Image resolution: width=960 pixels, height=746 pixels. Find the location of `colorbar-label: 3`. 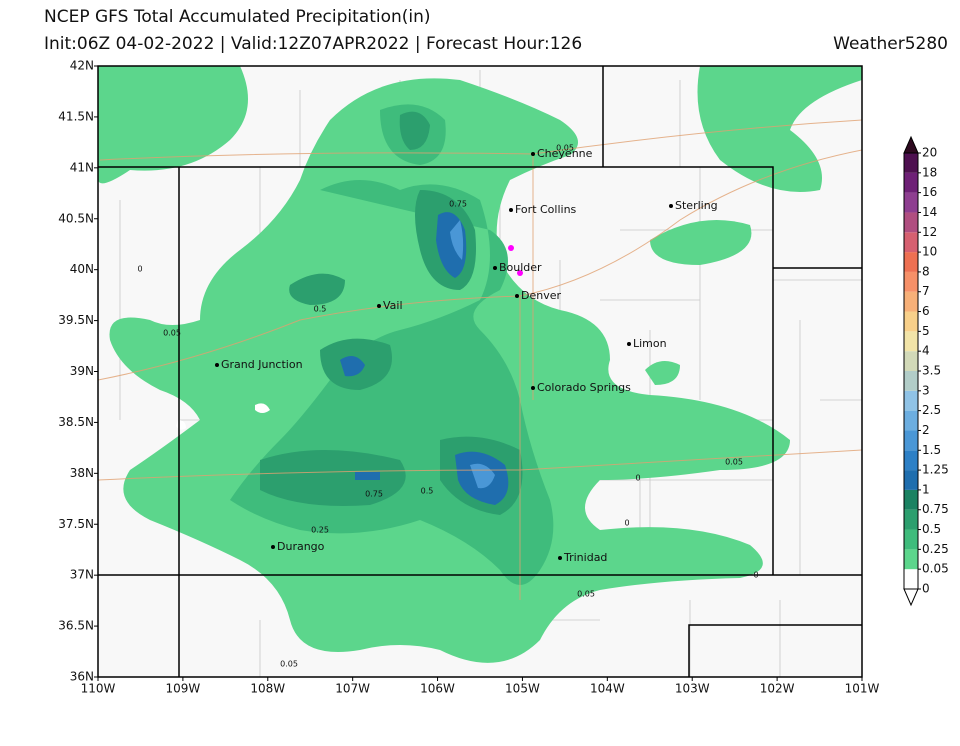

colorbar-label: 3 is located at coordinates (926, 390).